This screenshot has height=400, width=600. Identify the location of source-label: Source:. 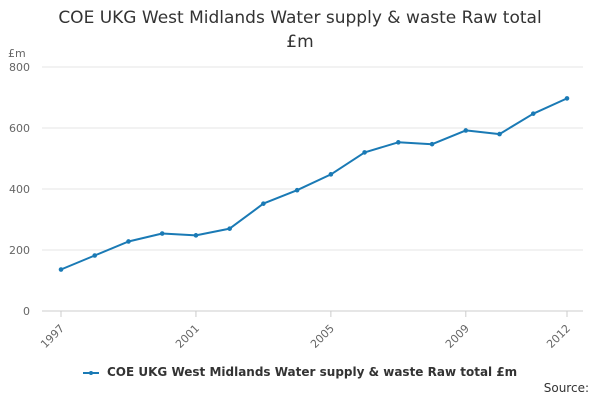
(566, 388).